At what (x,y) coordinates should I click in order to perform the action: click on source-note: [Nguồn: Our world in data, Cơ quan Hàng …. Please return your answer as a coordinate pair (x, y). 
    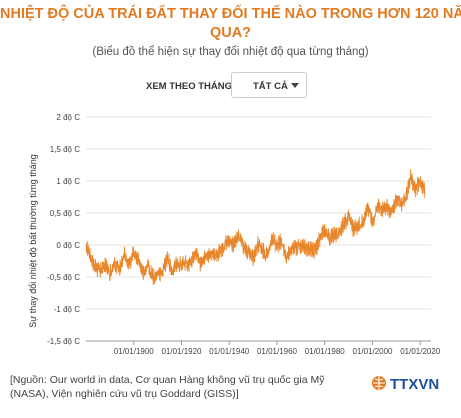
    Looking at the image, I should click on (190, 387).